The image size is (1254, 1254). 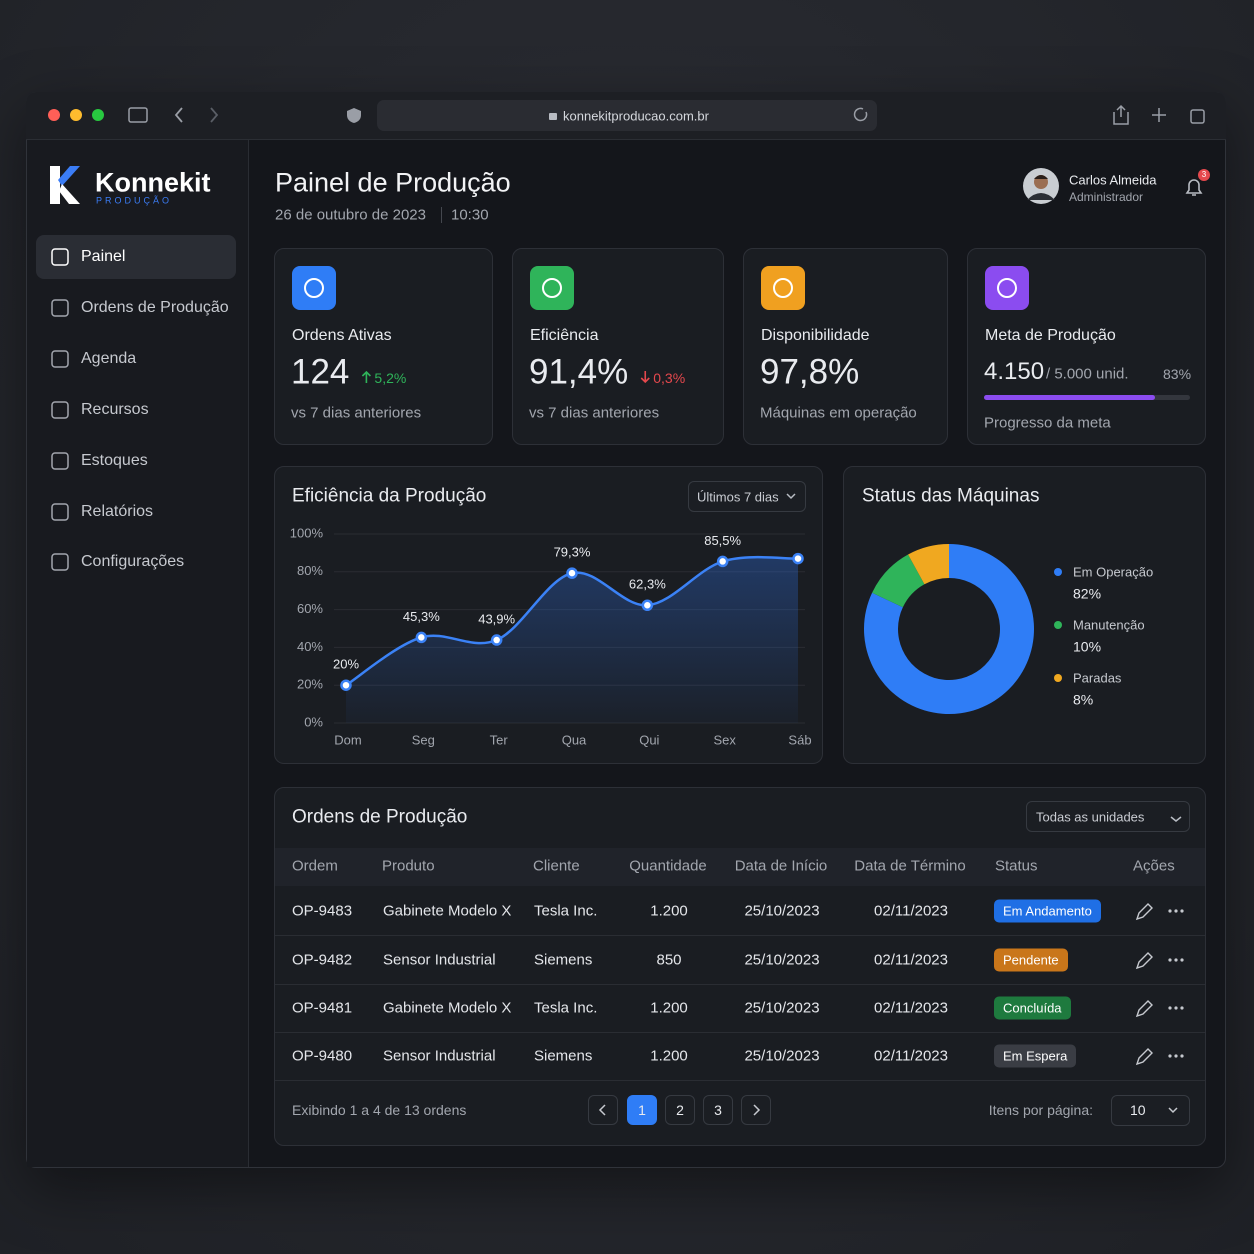 I want to click on line-area, so click(x=572, y=640).